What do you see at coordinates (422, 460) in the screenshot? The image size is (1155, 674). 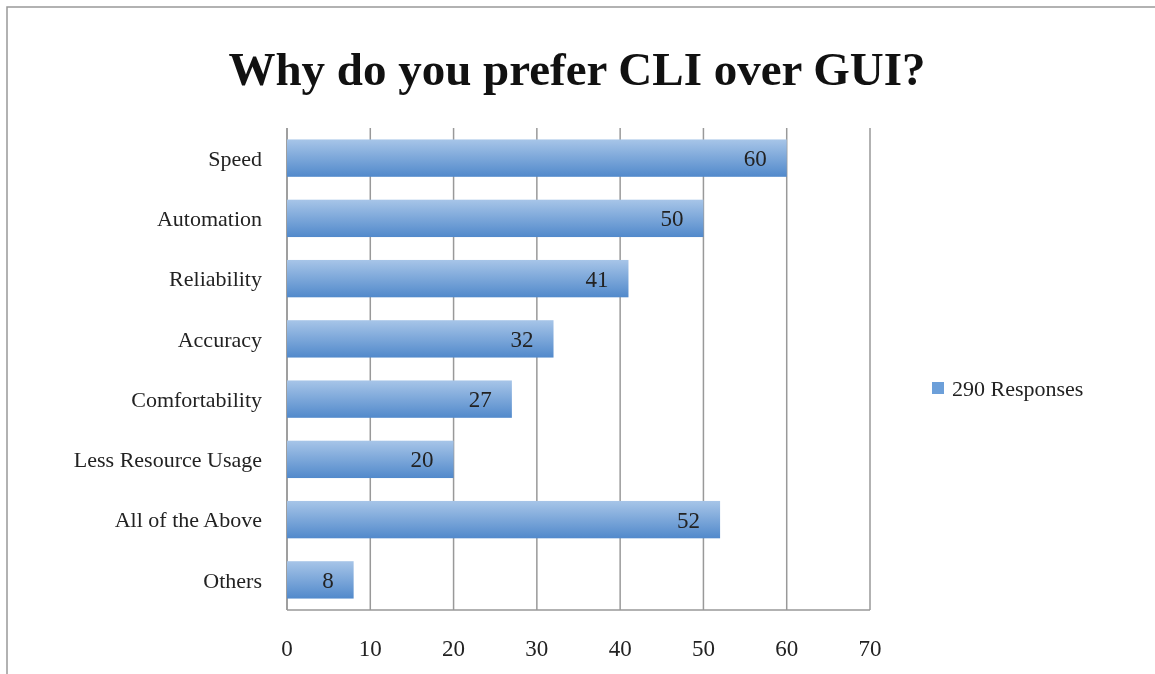 I see `data-label: 20` at bounding box center [422, 460].